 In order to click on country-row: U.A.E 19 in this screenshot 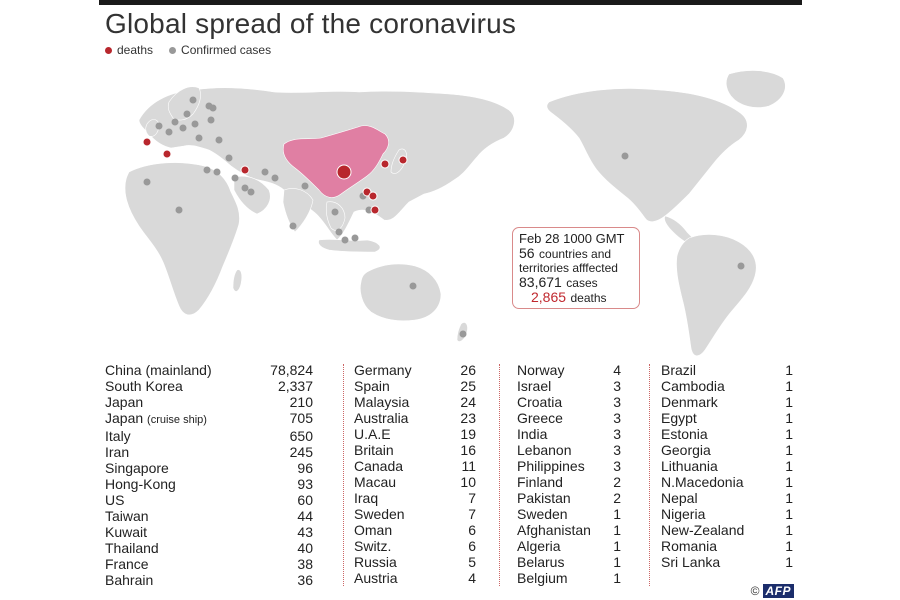, I will do `click(415, 434)`.